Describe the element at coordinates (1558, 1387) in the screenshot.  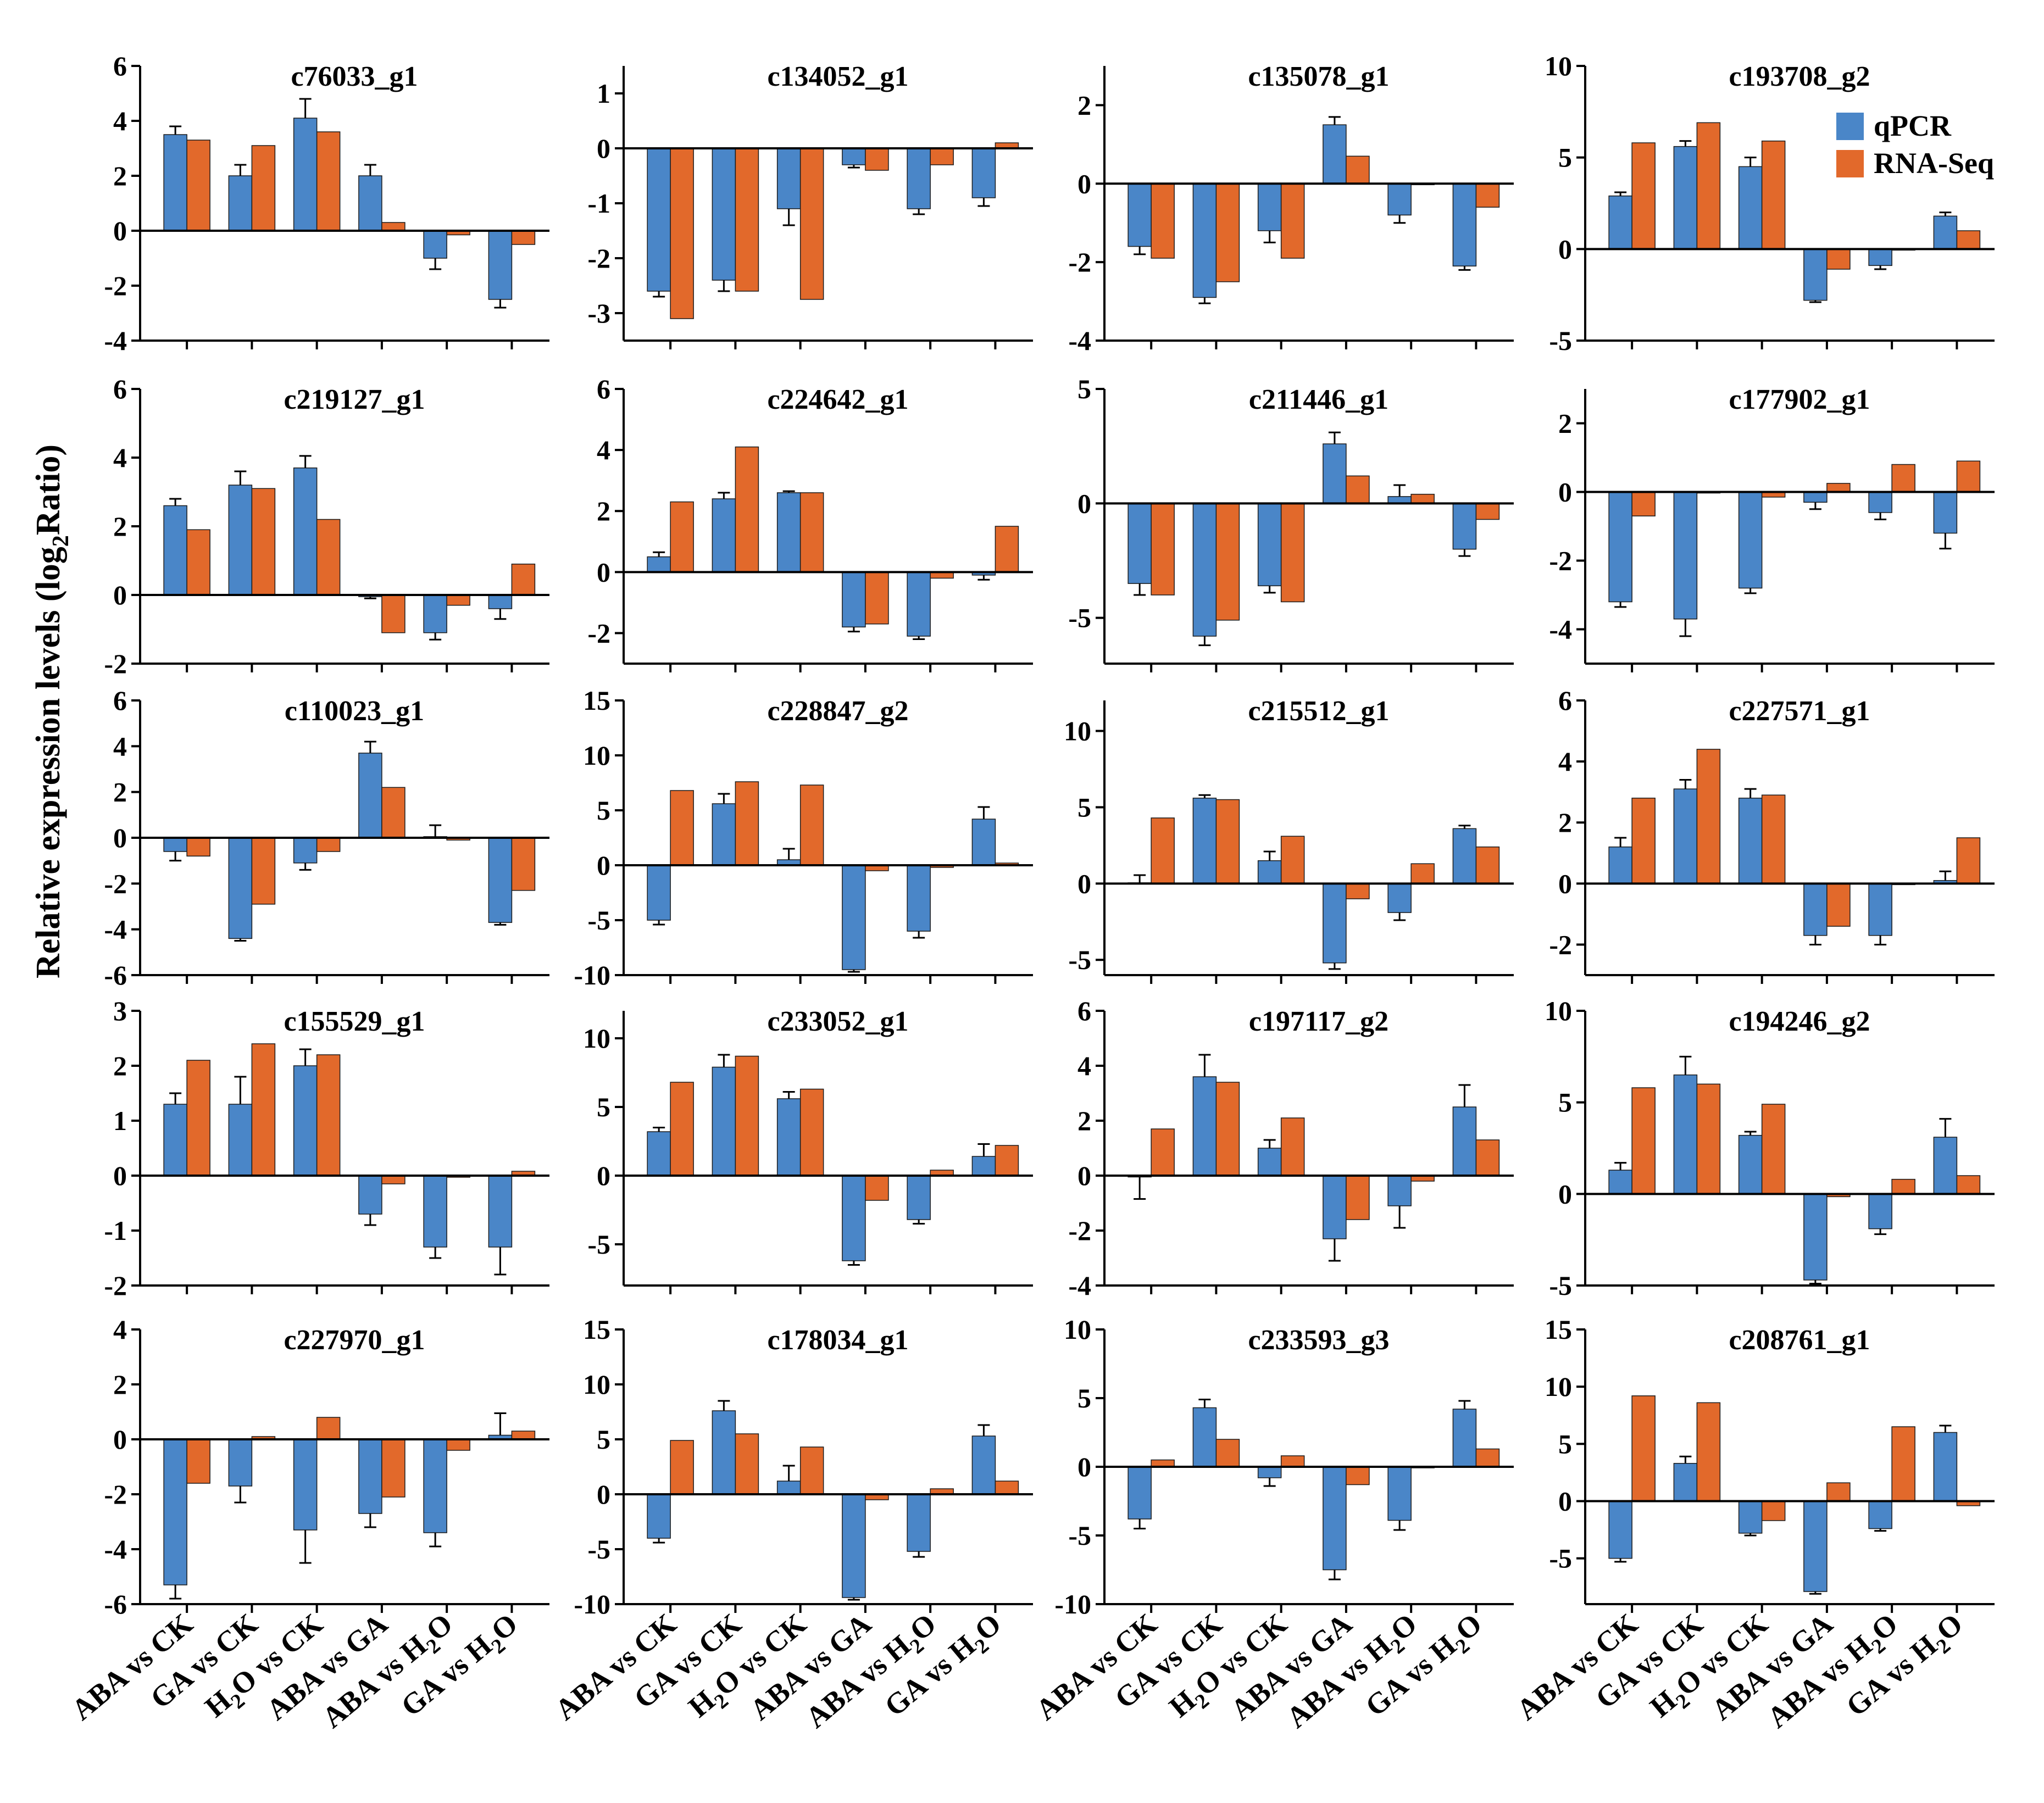
I see `y-tick-label: 10` at that location.